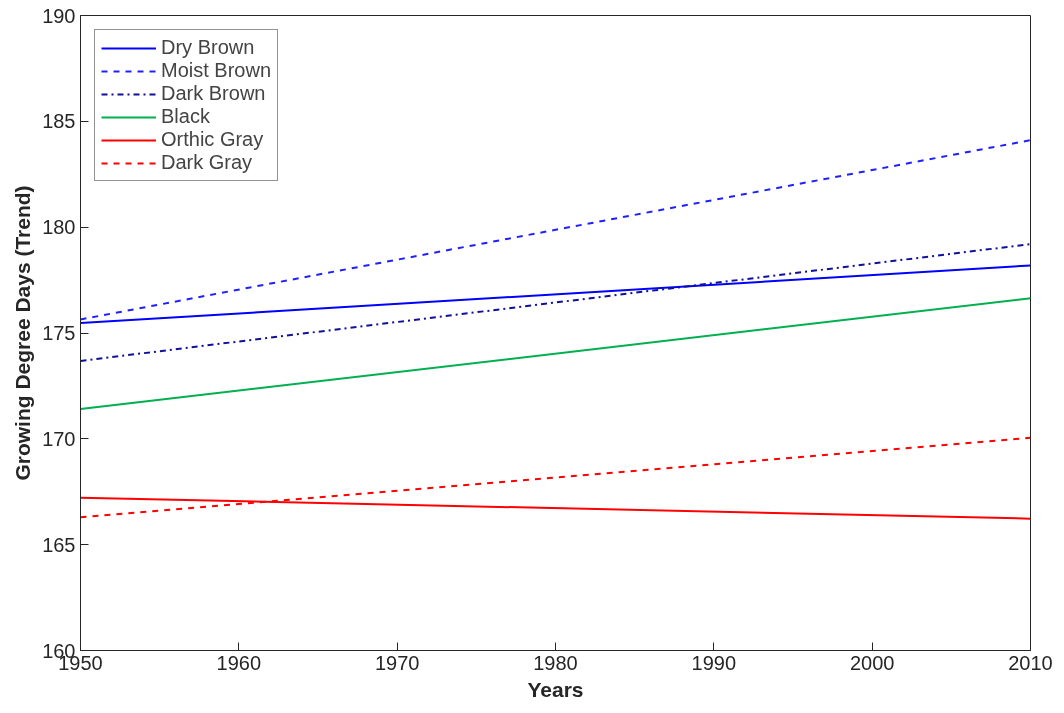  I want to click on x-axis-title: Years, so click(555, 689).